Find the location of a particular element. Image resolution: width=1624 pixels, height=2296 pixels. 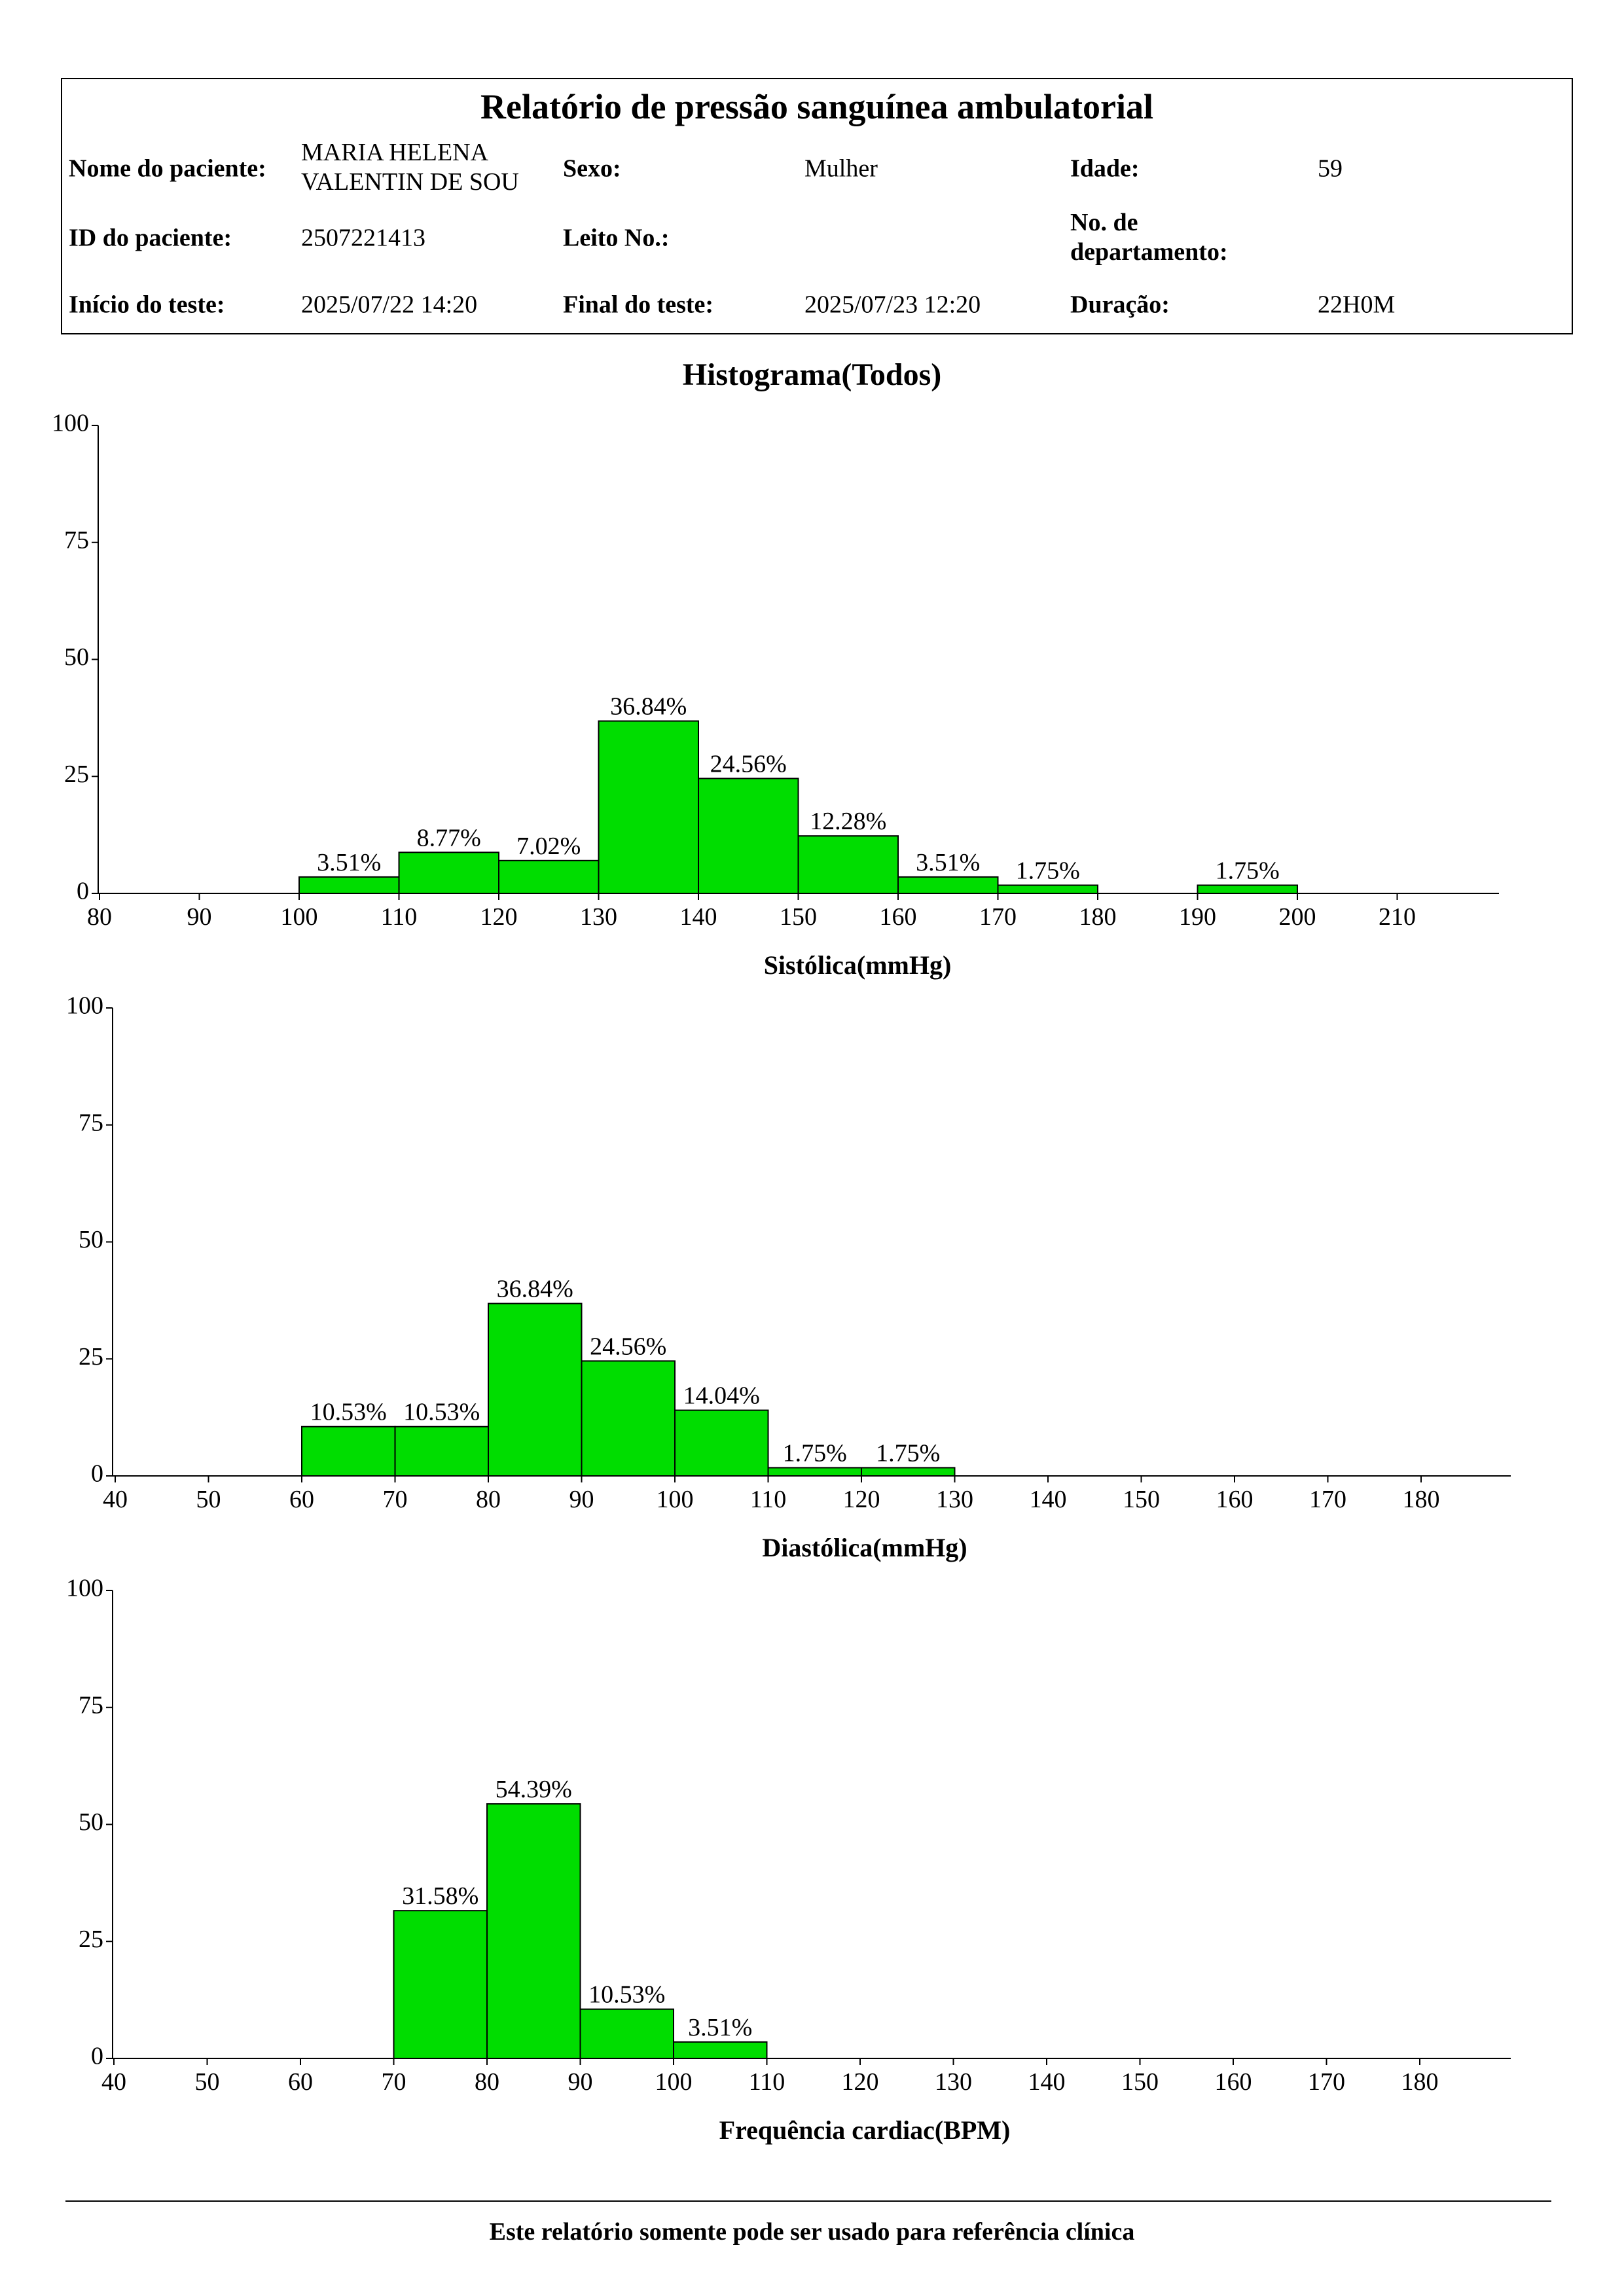

dept-label-line2: departamento: is located at coordinates (1149, 252).